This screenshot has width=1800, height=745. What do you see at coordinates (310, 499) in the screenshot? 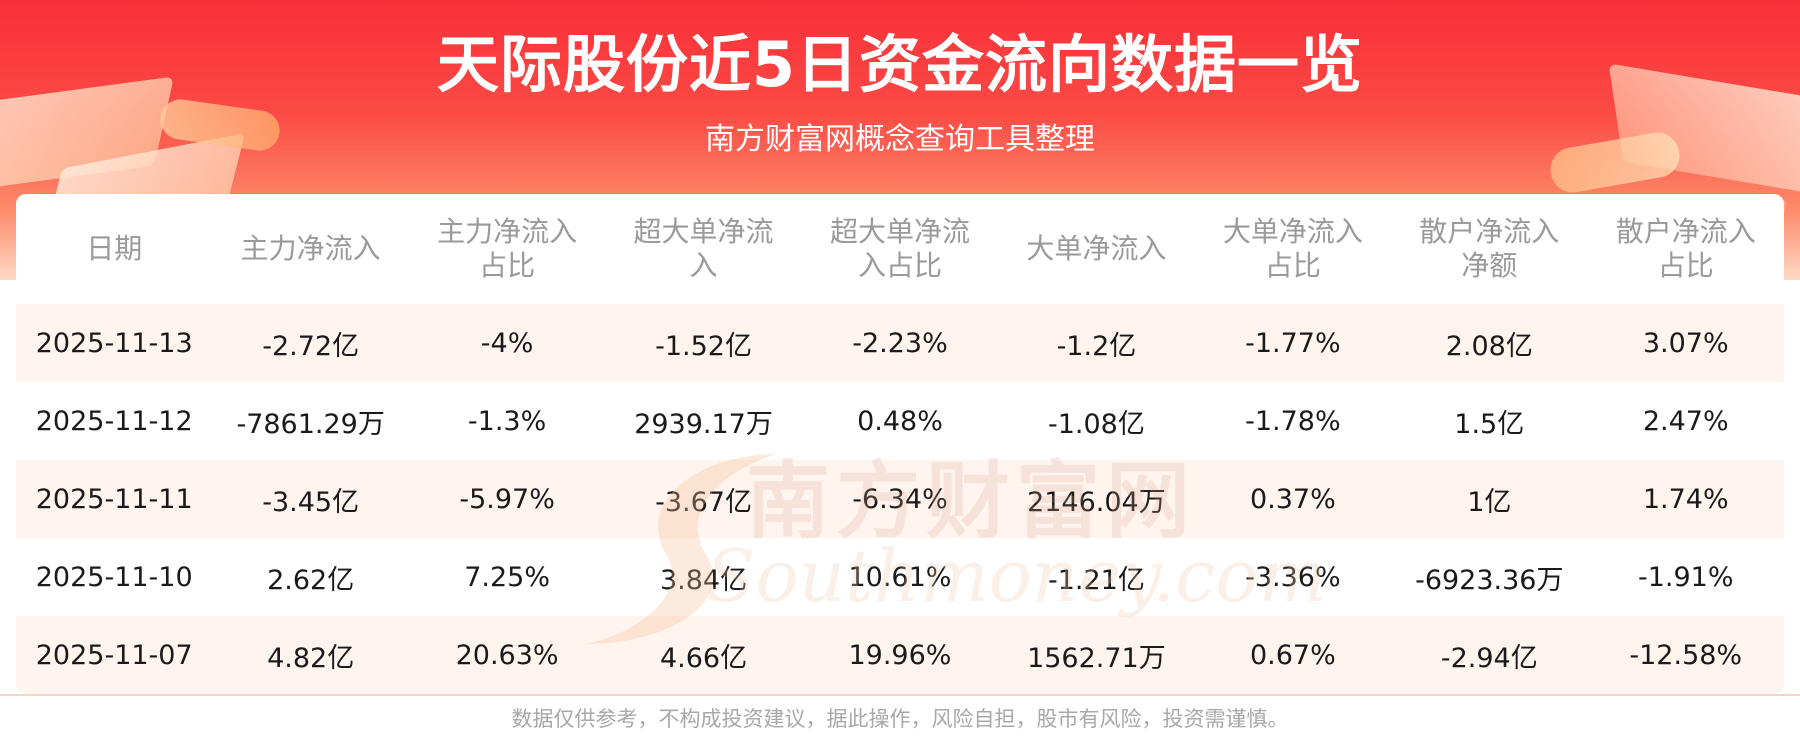
I see `cell-main-net-inflow: -3.45亿` at bounding box center [310, 499].